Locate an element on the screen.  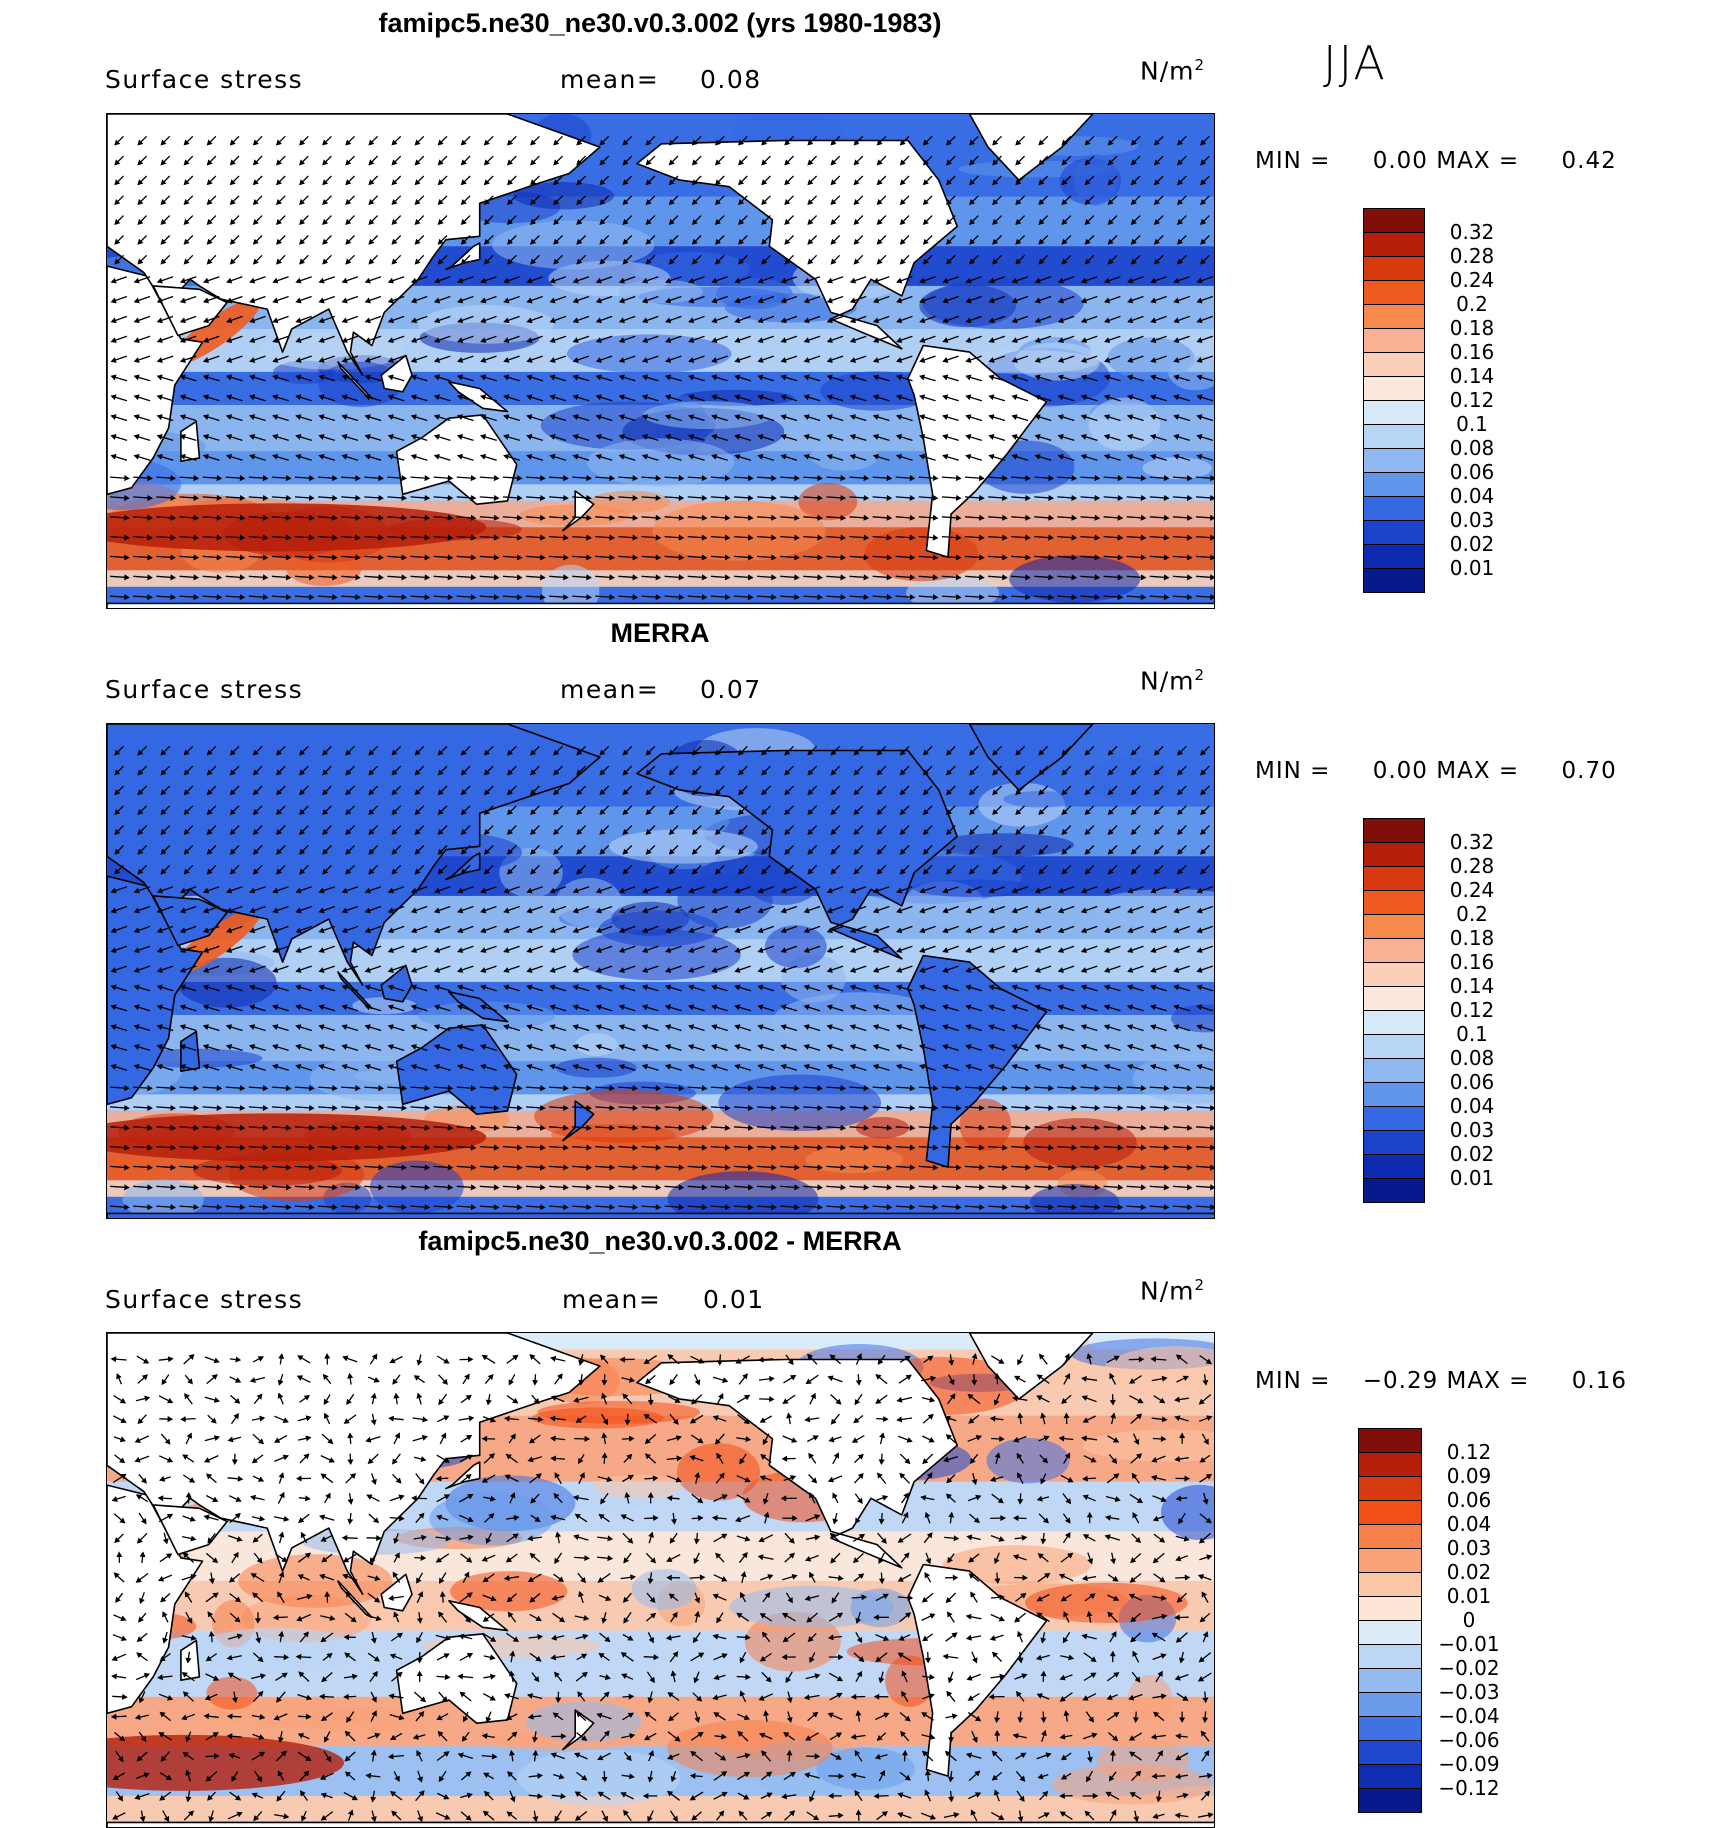
max-value: 0.16 is located at coordinates (1599, 1381).